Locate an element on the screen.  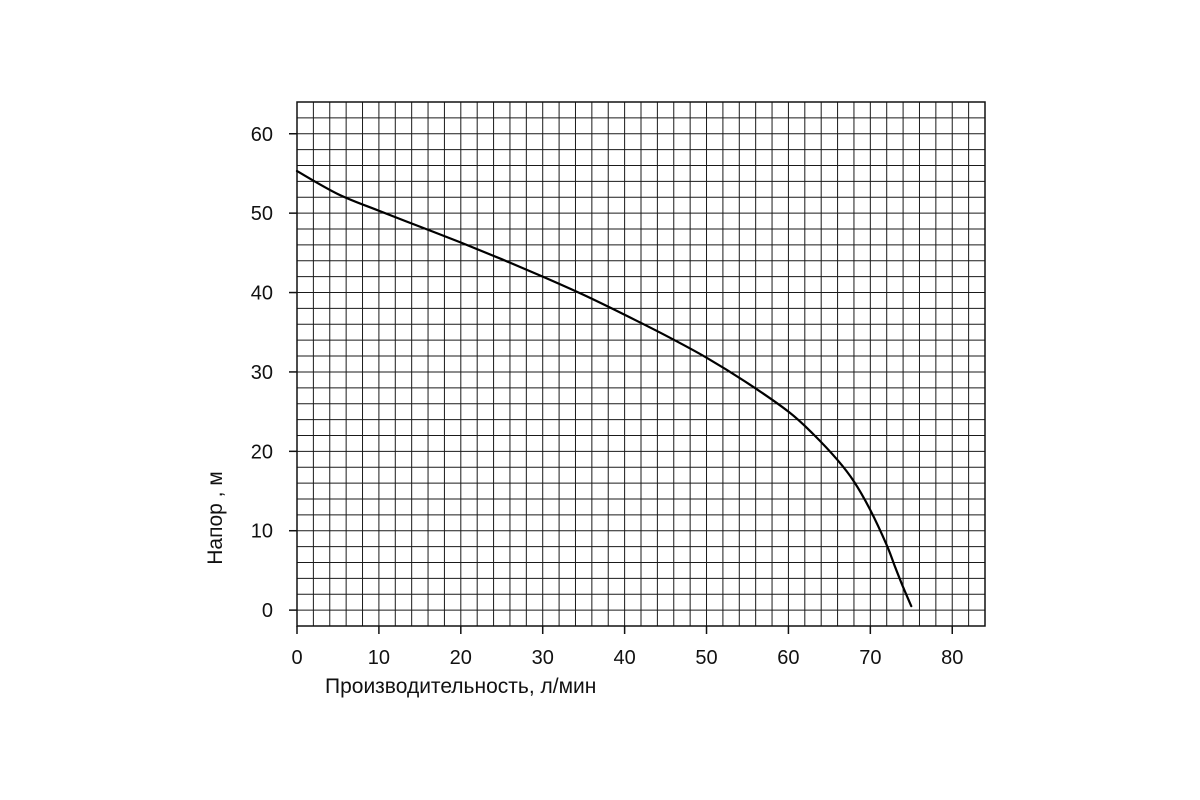
y-tick-label: 0 is located at coordinates (267, 611).